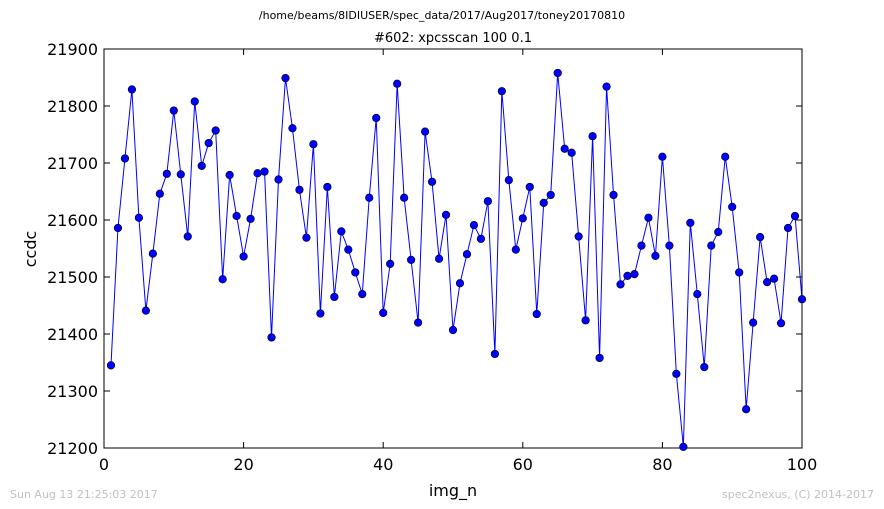  What do you see at coordinates (84, 494) in the screenshot?
I see `timestamp-footer: Sun Aug 13 21:25:03 2017` at bounding box center [84, 494].